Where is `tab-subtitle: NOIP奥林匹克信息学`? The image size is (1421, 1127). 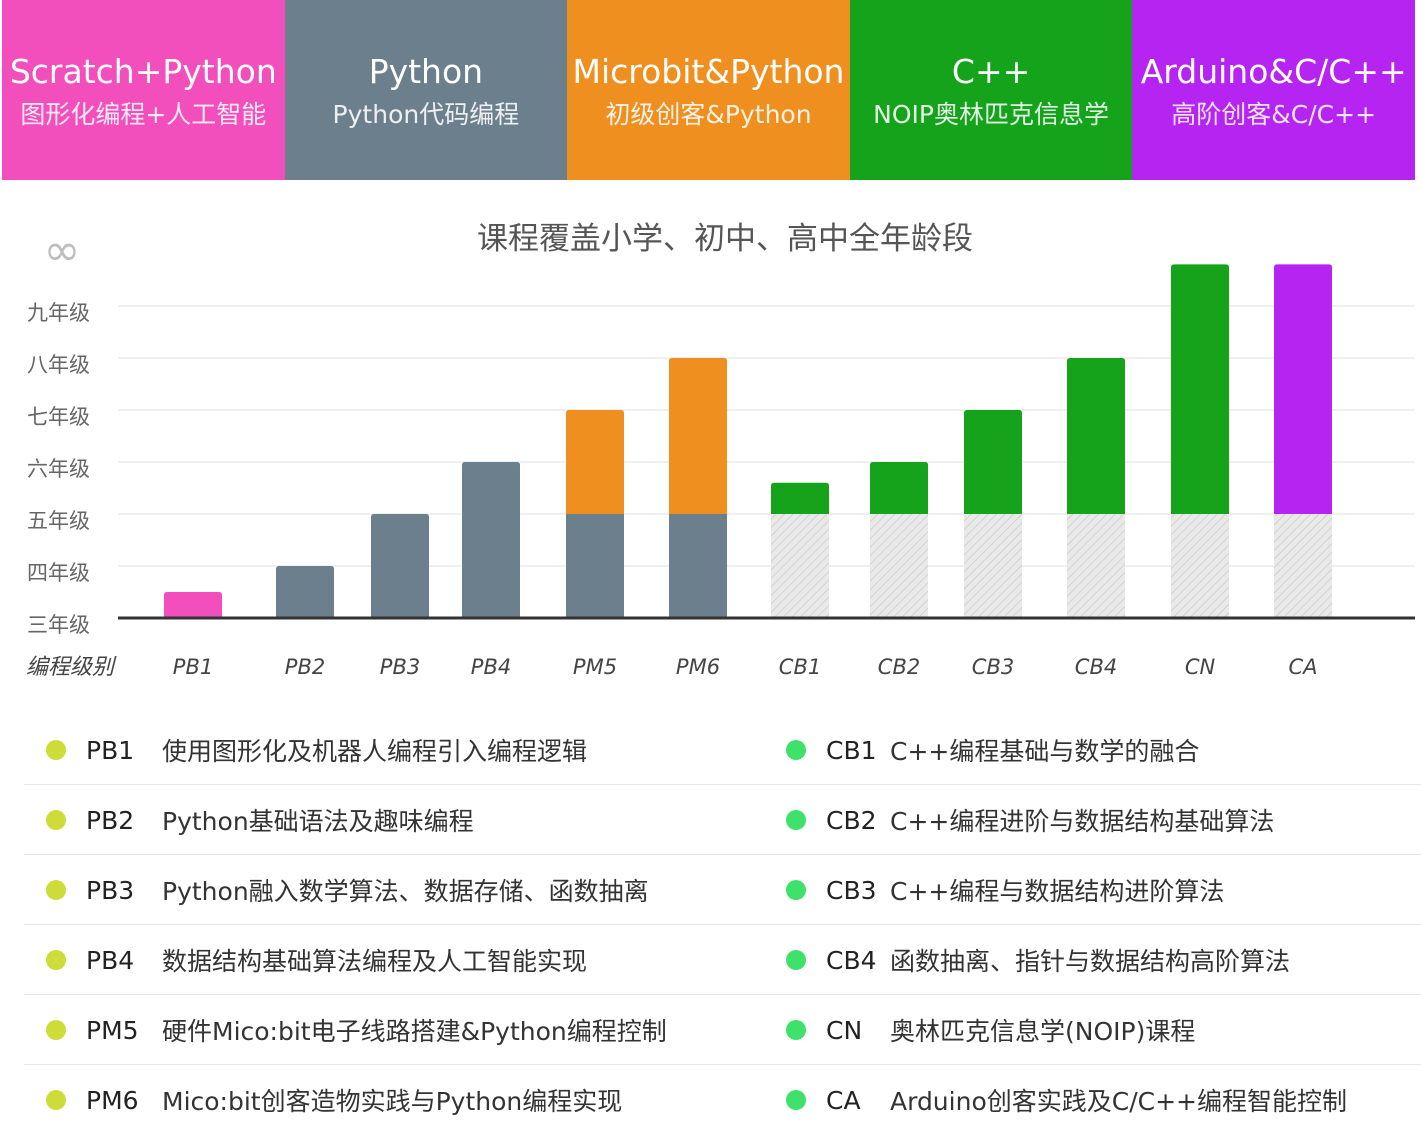 tab-subtitle: NOIP奥林匹克信息学 is located at coordinates (991, 114).